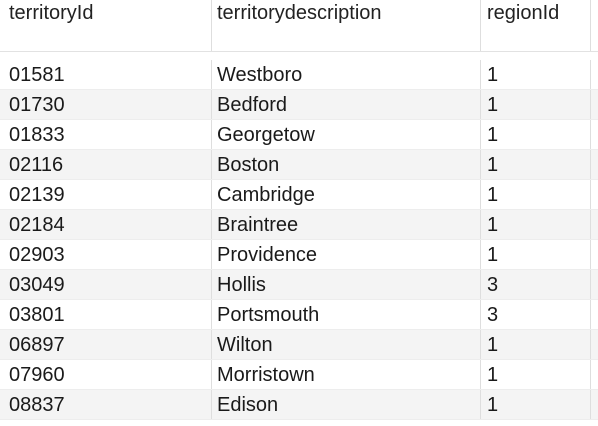 This screenshot has width=598, height=426. Describe the element at coordinates (346, 104) in the screenshot. I see `cell-territorydescription: Bedford` at that location.